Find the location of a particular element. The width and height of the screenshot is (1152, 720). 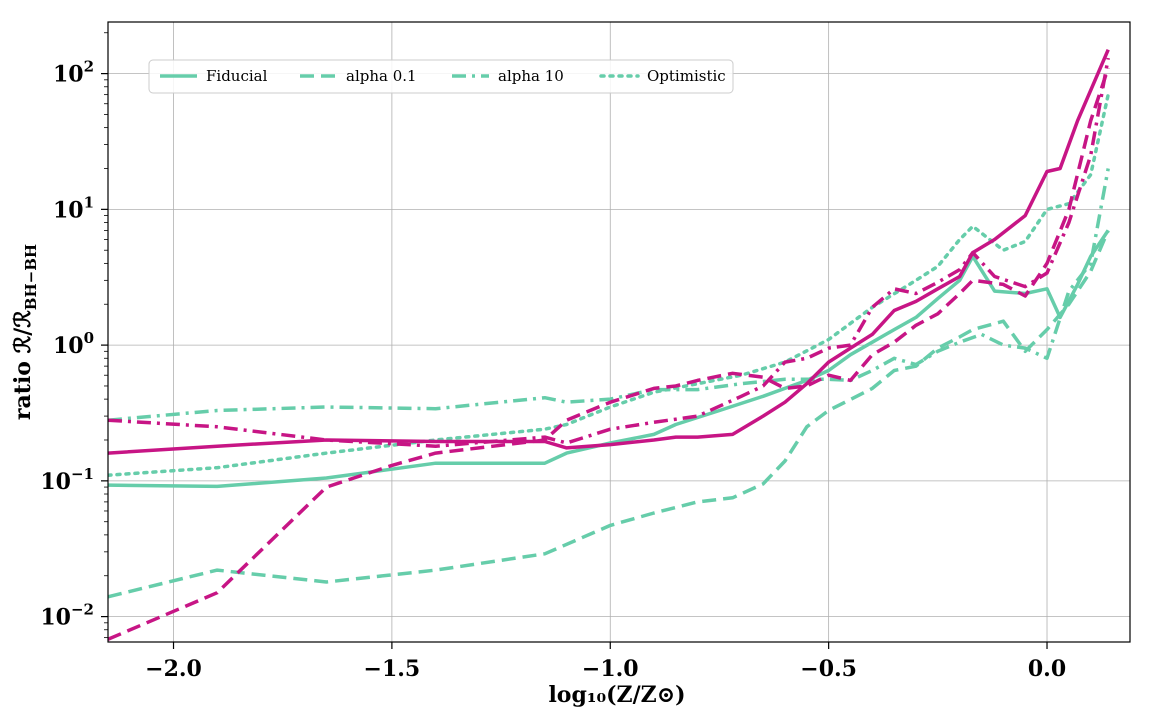

x-tick-label: −2.0 is located at coordinates (173, 669).